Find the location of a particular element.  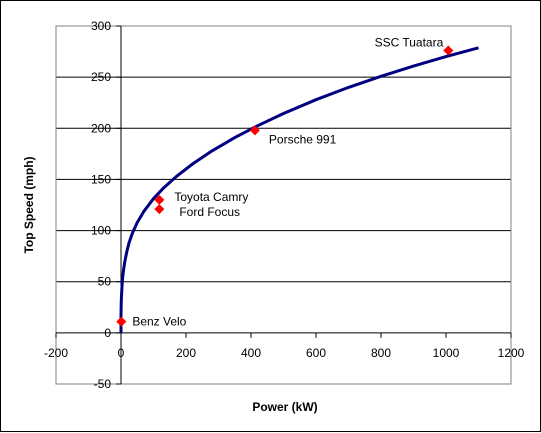

y-axis-title: Top Speed (mph) is located at coordinates (29, 204).